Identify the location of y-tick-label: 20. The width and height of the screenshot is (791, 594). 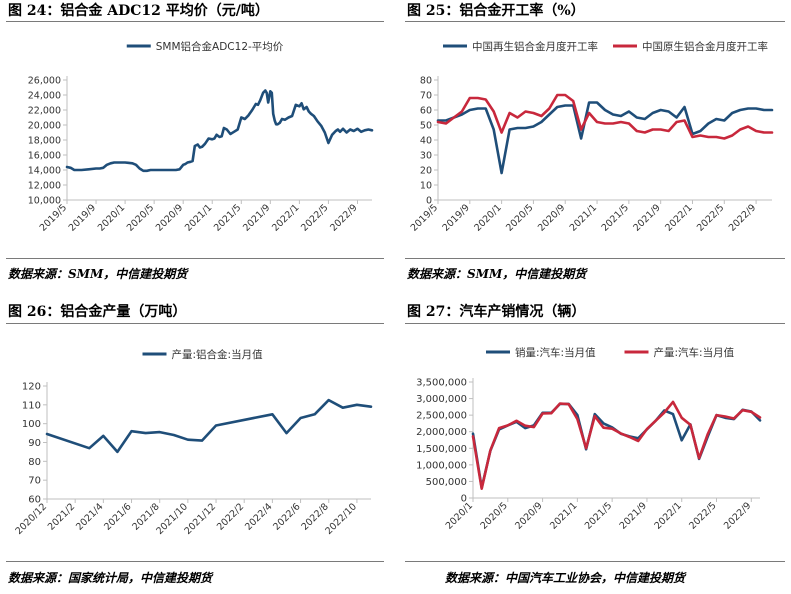
(426, 171).